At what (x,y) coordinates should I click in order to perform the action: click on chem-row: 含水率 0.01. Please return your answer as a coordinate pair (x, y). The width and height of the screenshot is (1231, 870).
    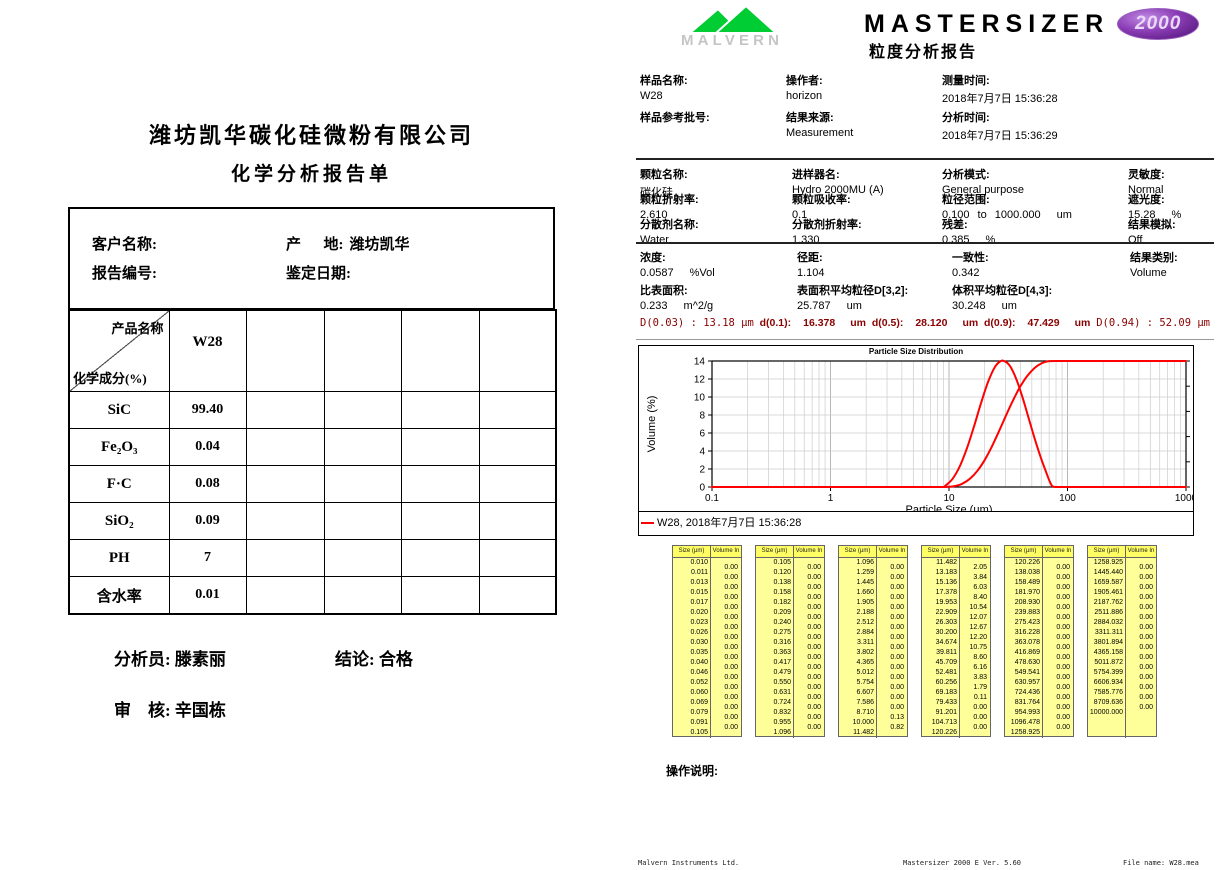
    Looking at the image, I should click on (312, 595).